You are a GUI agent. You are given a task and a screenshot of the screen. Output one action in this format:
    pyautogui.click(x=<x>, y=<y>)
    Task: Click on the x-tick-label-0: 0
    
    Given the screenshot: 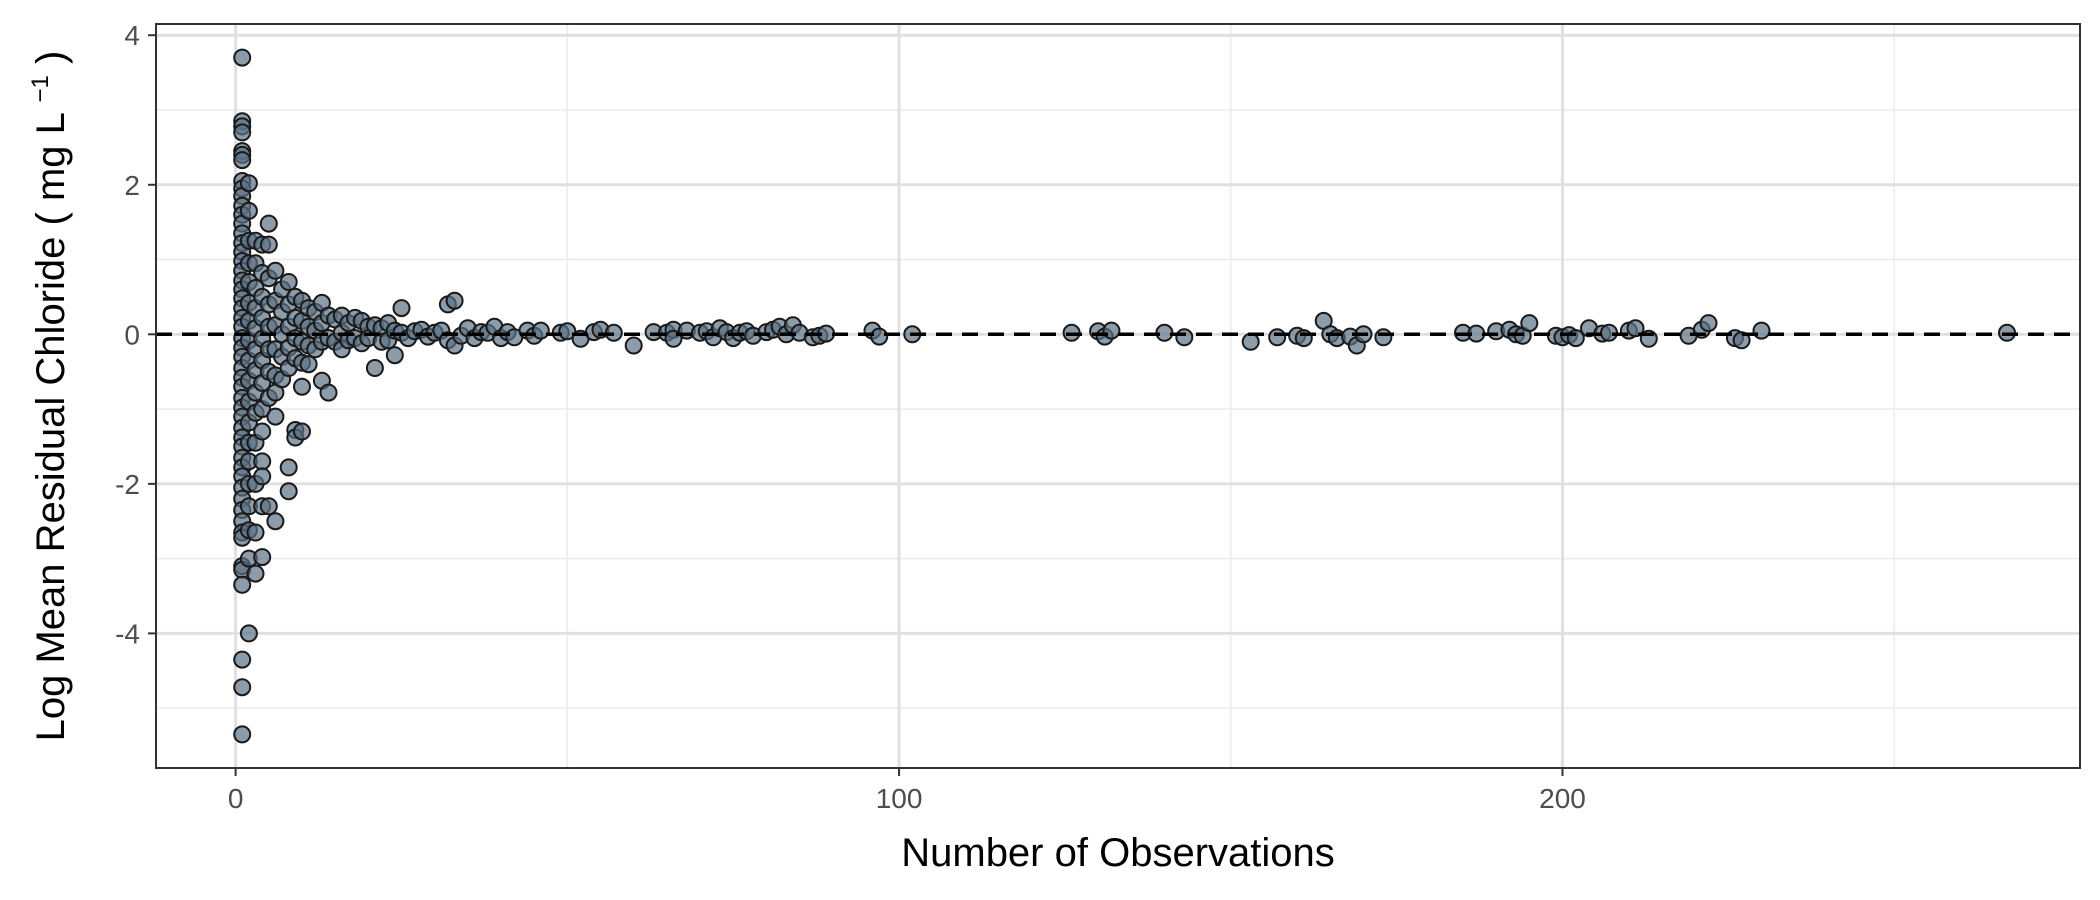 What is the action you would take?
    pyautogui.click(x=236, y=798)
    